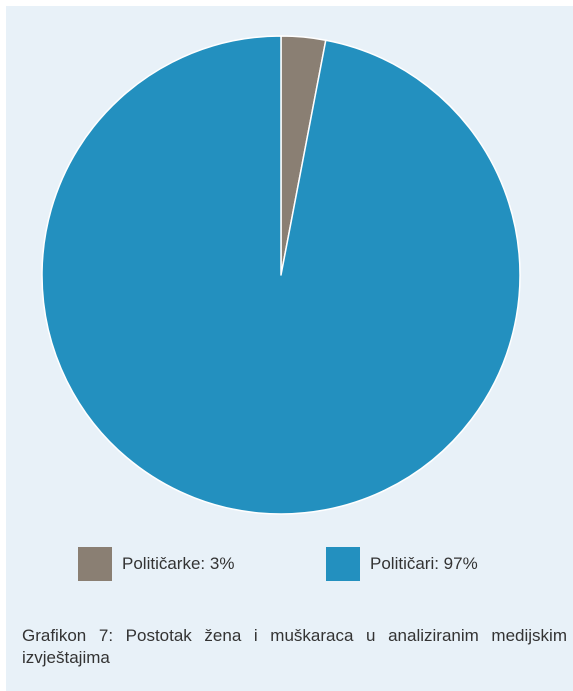  Describe the element at coordinates (286, 564) in the screenshot. I see `chart-legend: Političarke: 3% Političari: 97%` at that location.